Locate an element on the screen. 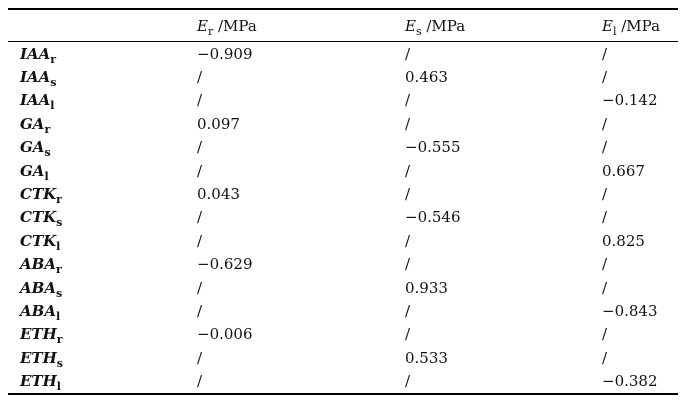 The width and height of the screenshot is (686, 407). table-row: IAAl / / −0.142 is located at coordinates (343, 100).